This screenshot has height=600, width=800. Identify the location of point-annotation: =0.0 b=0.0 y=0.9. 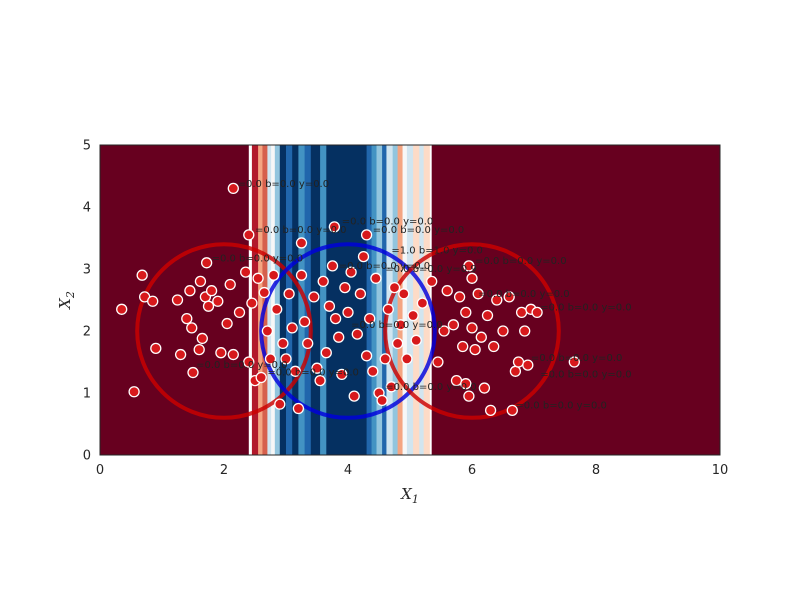
(430, 269).